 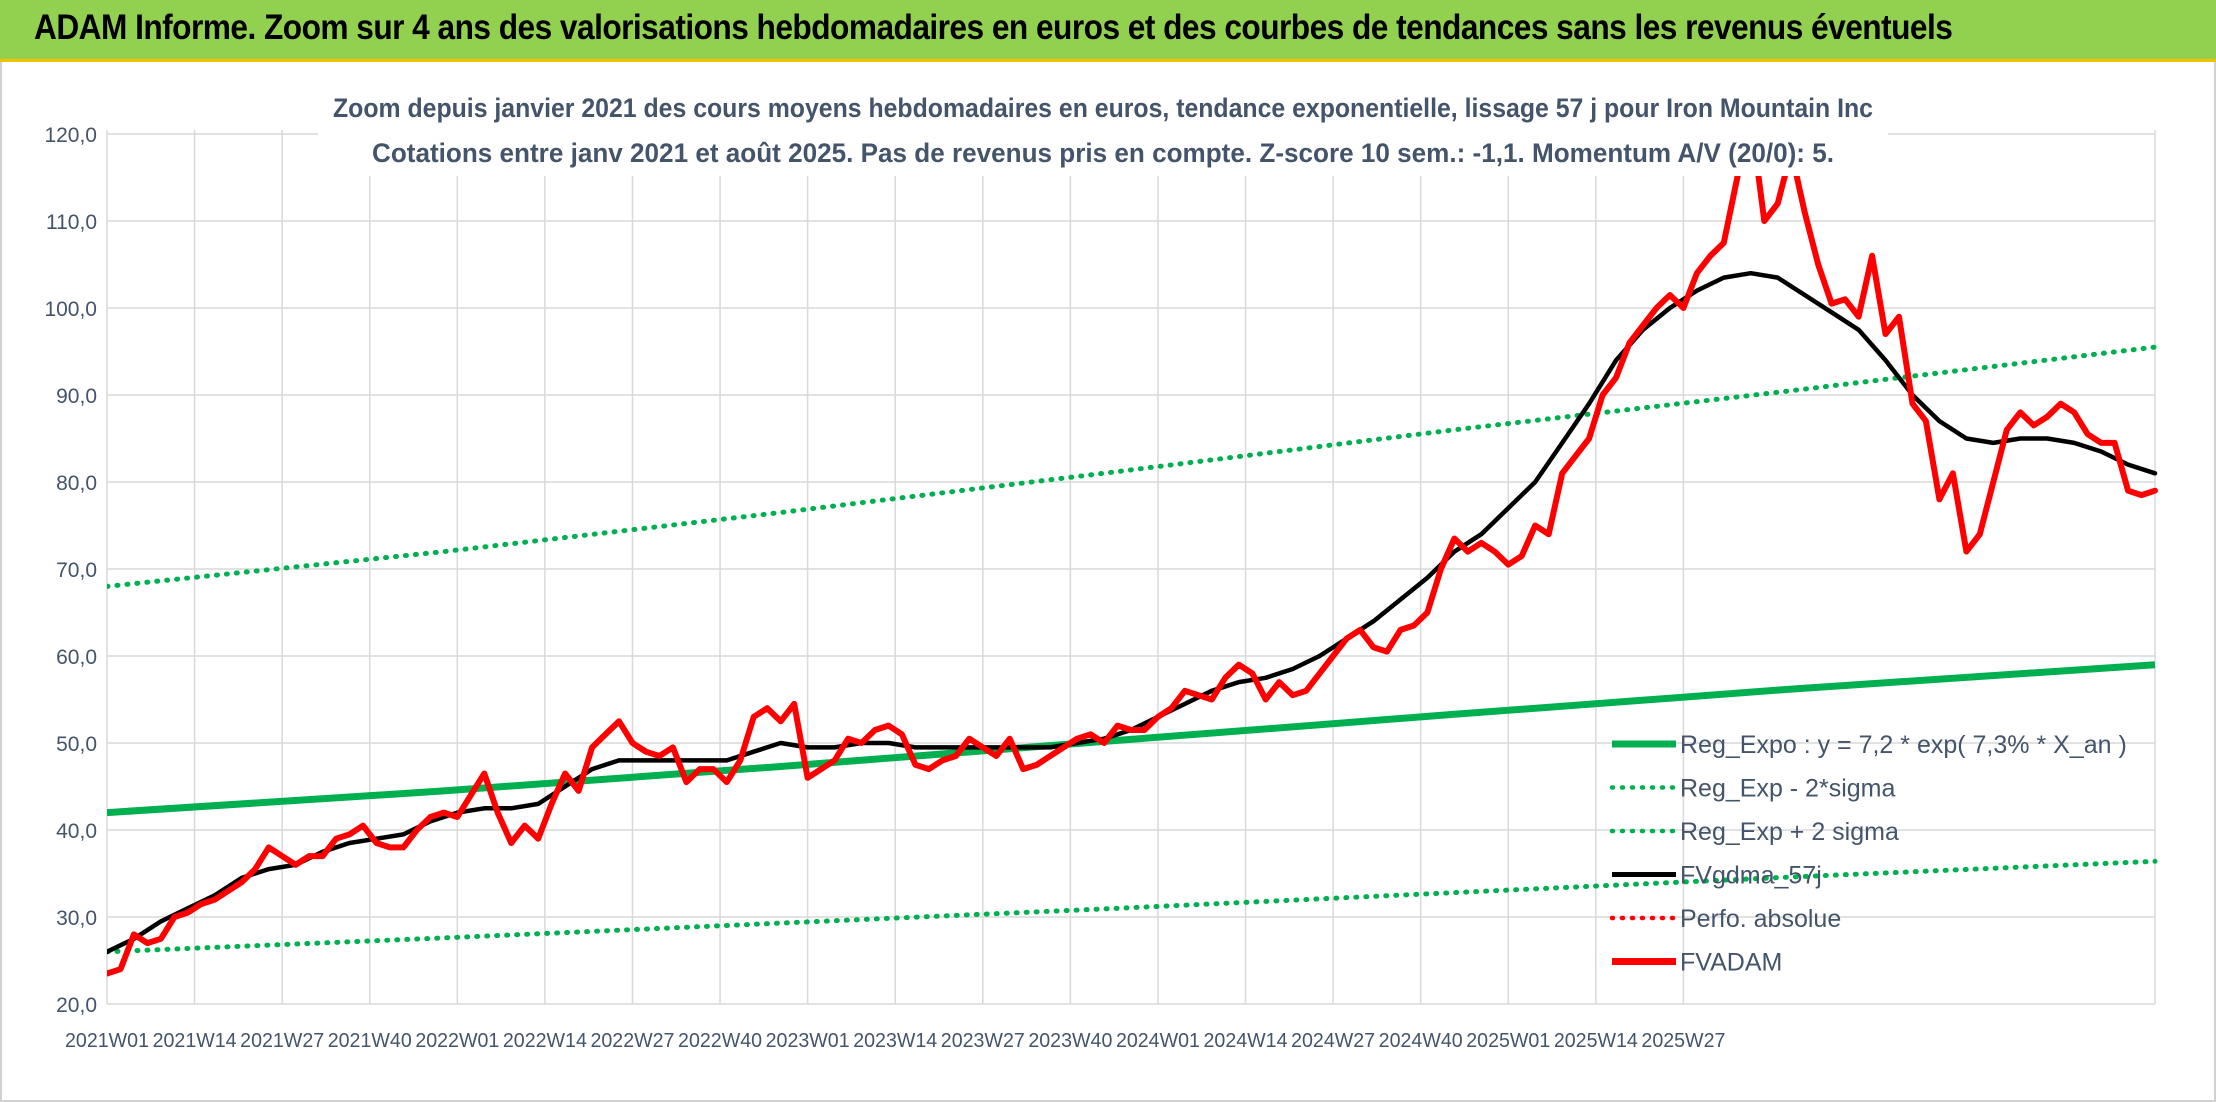 What do you see at coordinates (983, 1041) in the screenshot?
I see `x-tick-label: 2023W27` at bounding box center [983, 1041].